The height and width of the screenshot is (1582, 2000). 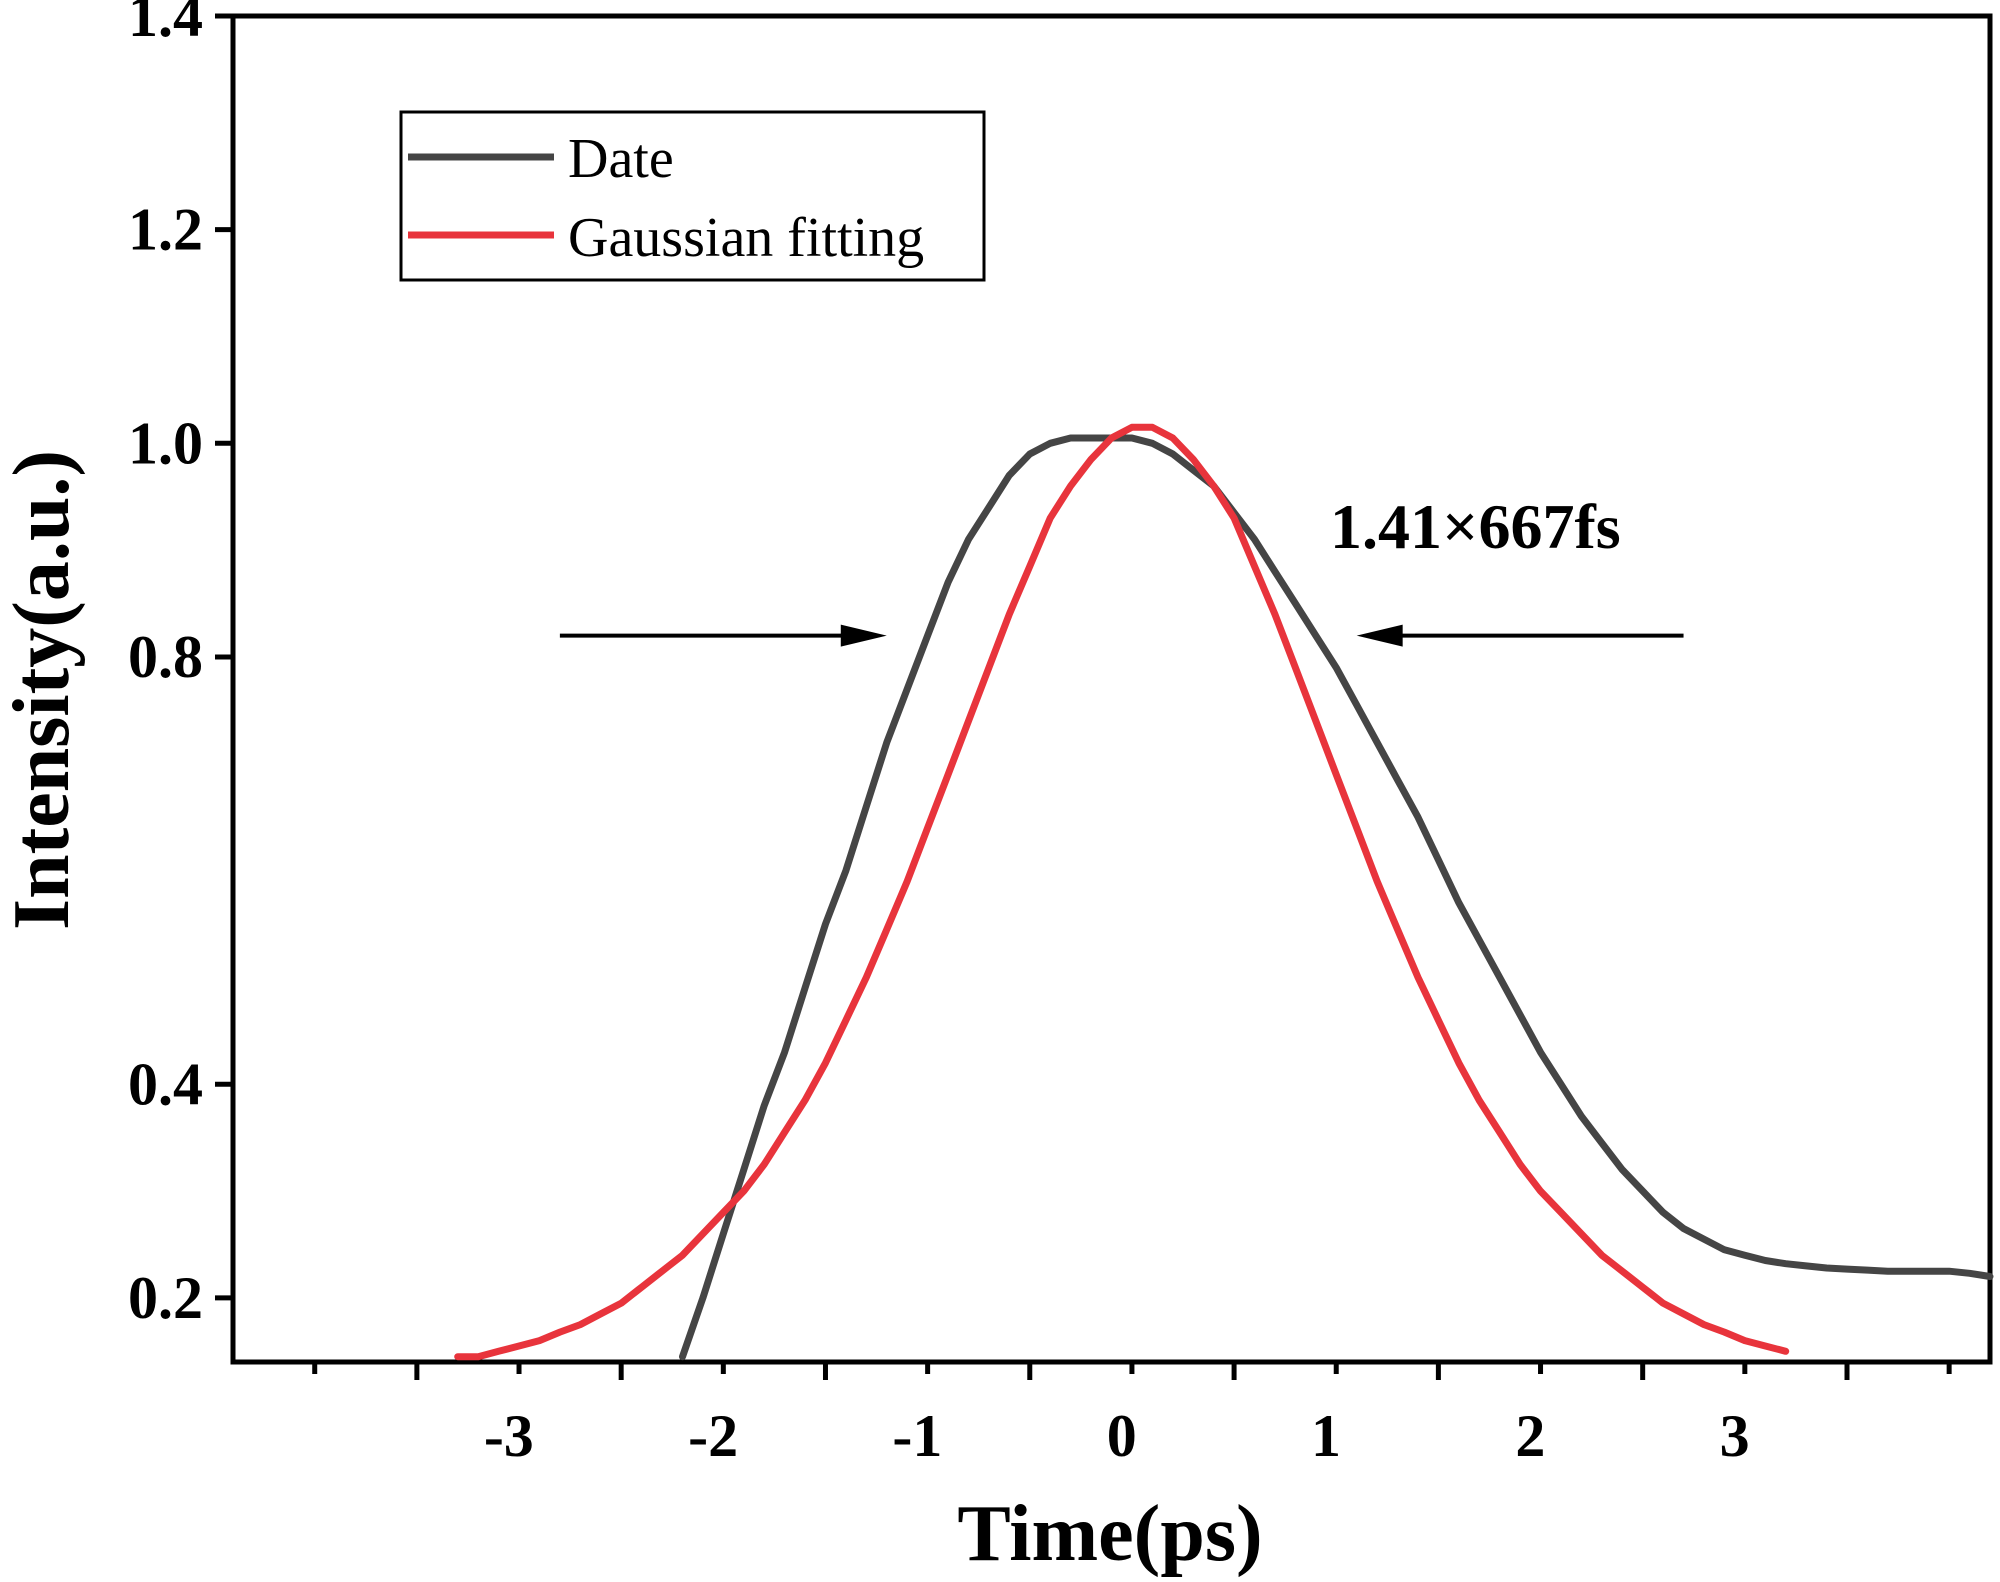 What do you see at coordinates (1735, 1436) in the screenshot?
I see `x-tick-label: 3` at bounding box center [1735, 1436].